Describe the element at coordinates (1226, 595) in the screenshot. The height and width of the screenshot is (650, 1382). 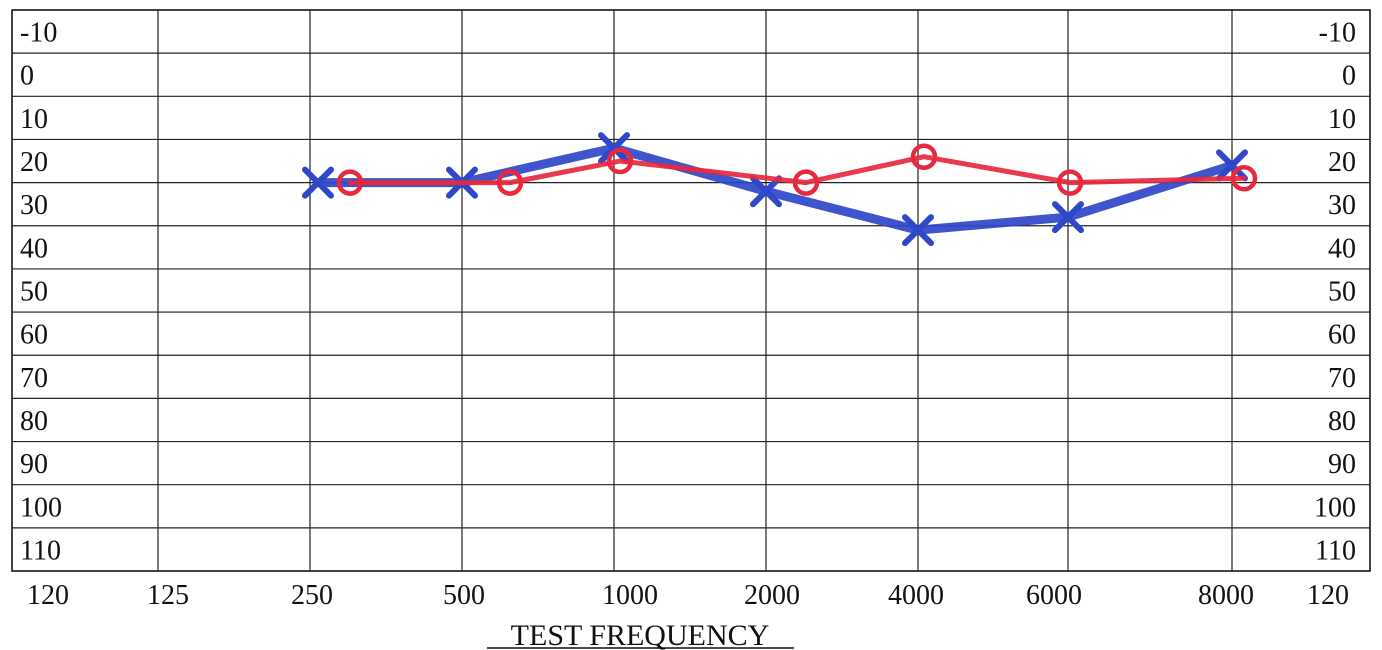
I see `x-tick-label: 8000` at that location.